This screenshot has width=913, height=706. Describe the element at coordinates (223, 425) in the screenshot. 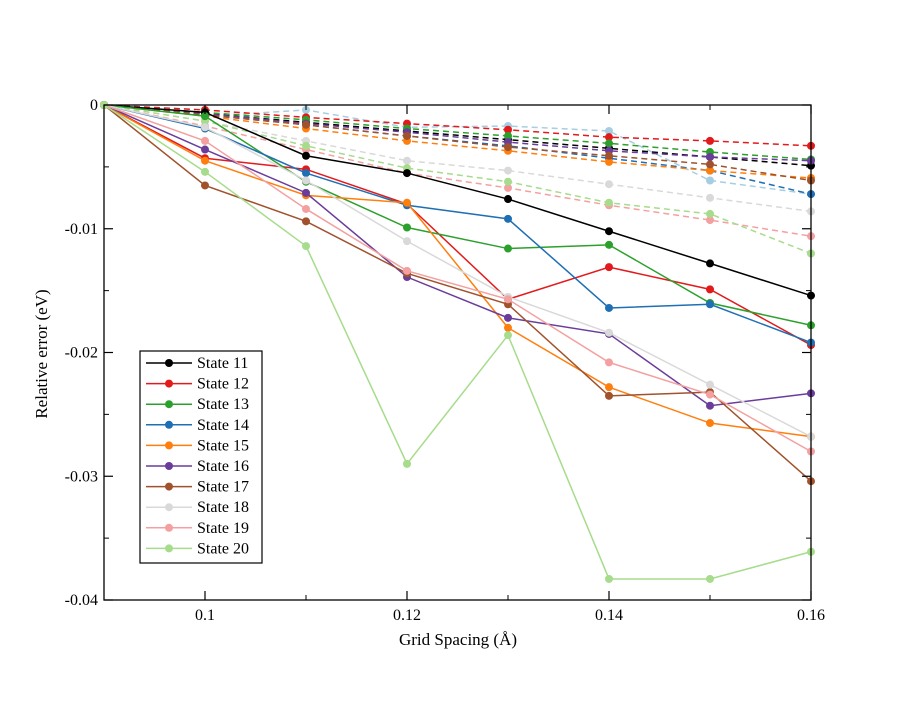

I see `legend-label: State 14` at that location.